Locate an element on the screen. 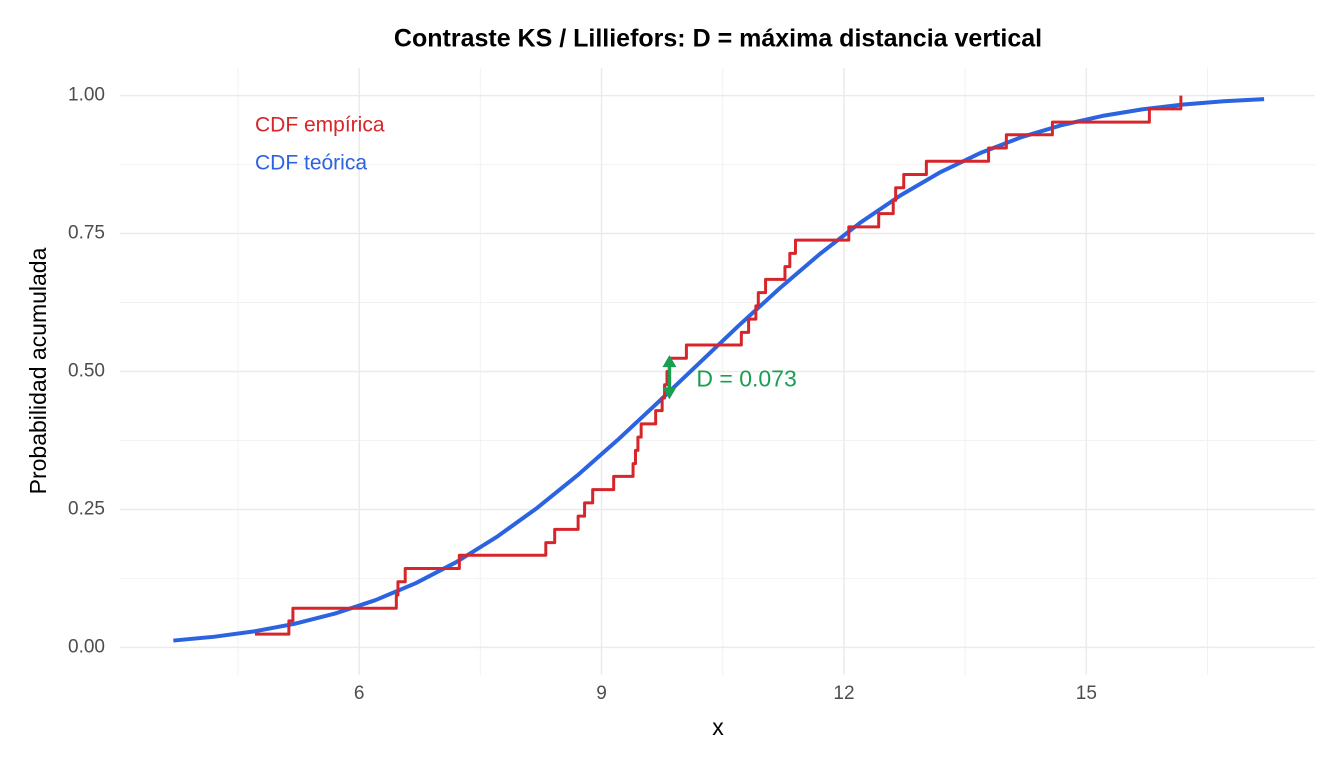  y-tick-label: 0.00 is located at coordinates (86, 646).